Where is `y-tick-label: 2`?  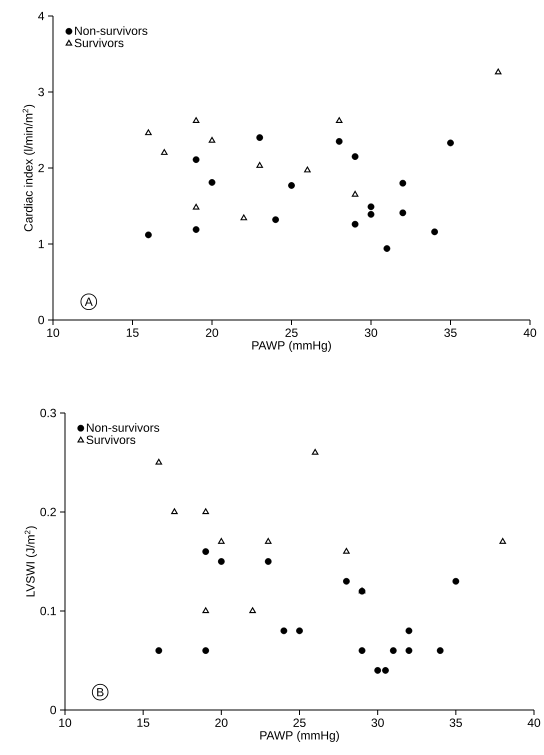
y-tick-label: 2 is located at coordinates (41, 168).